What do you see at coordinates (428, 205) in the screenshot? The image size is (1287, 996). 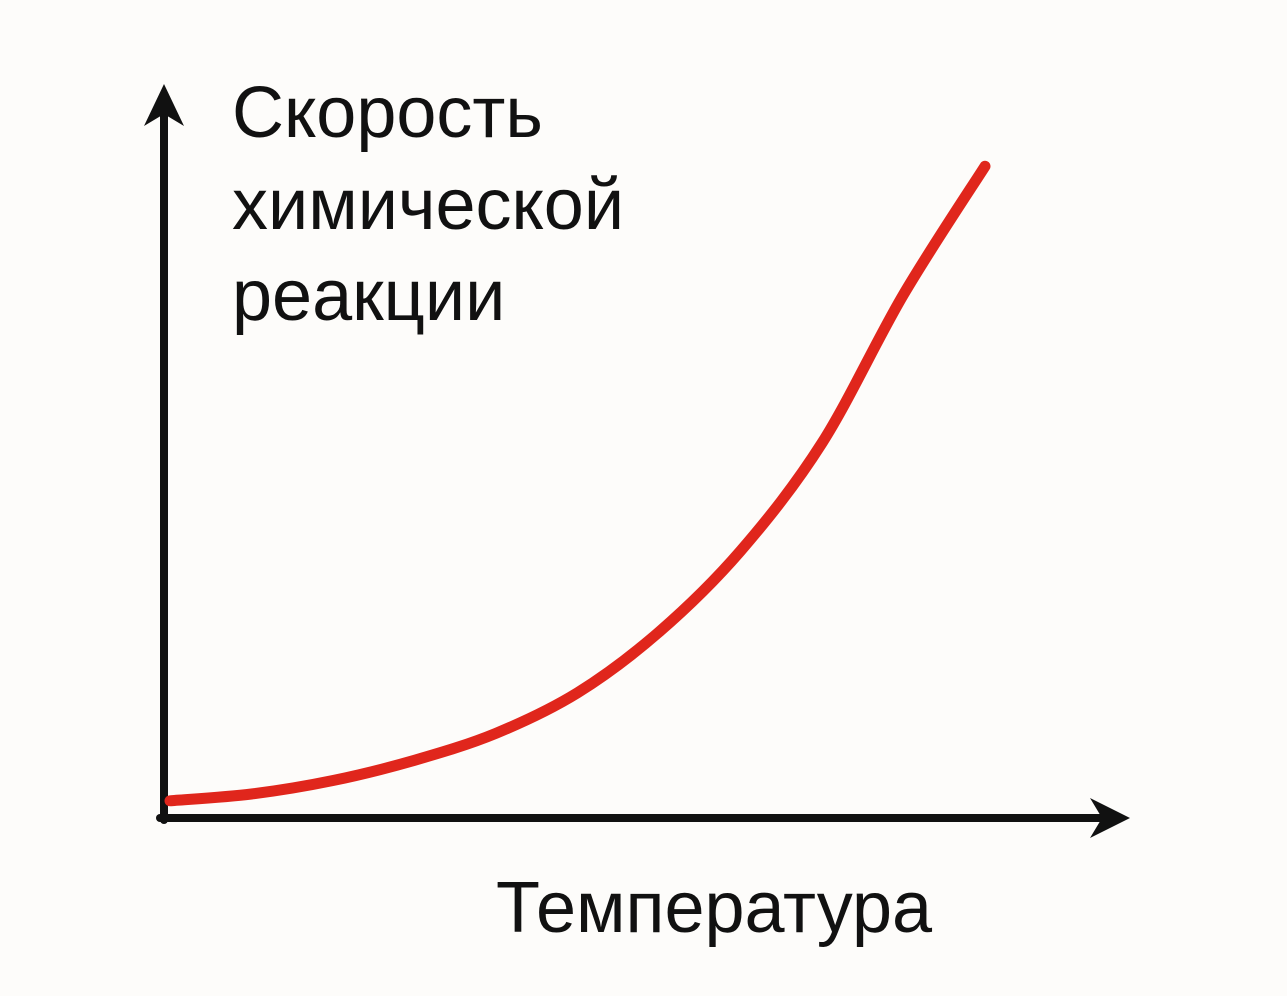 I see `y-axis-label-line-2: химической` at bounding box center [428, 205].